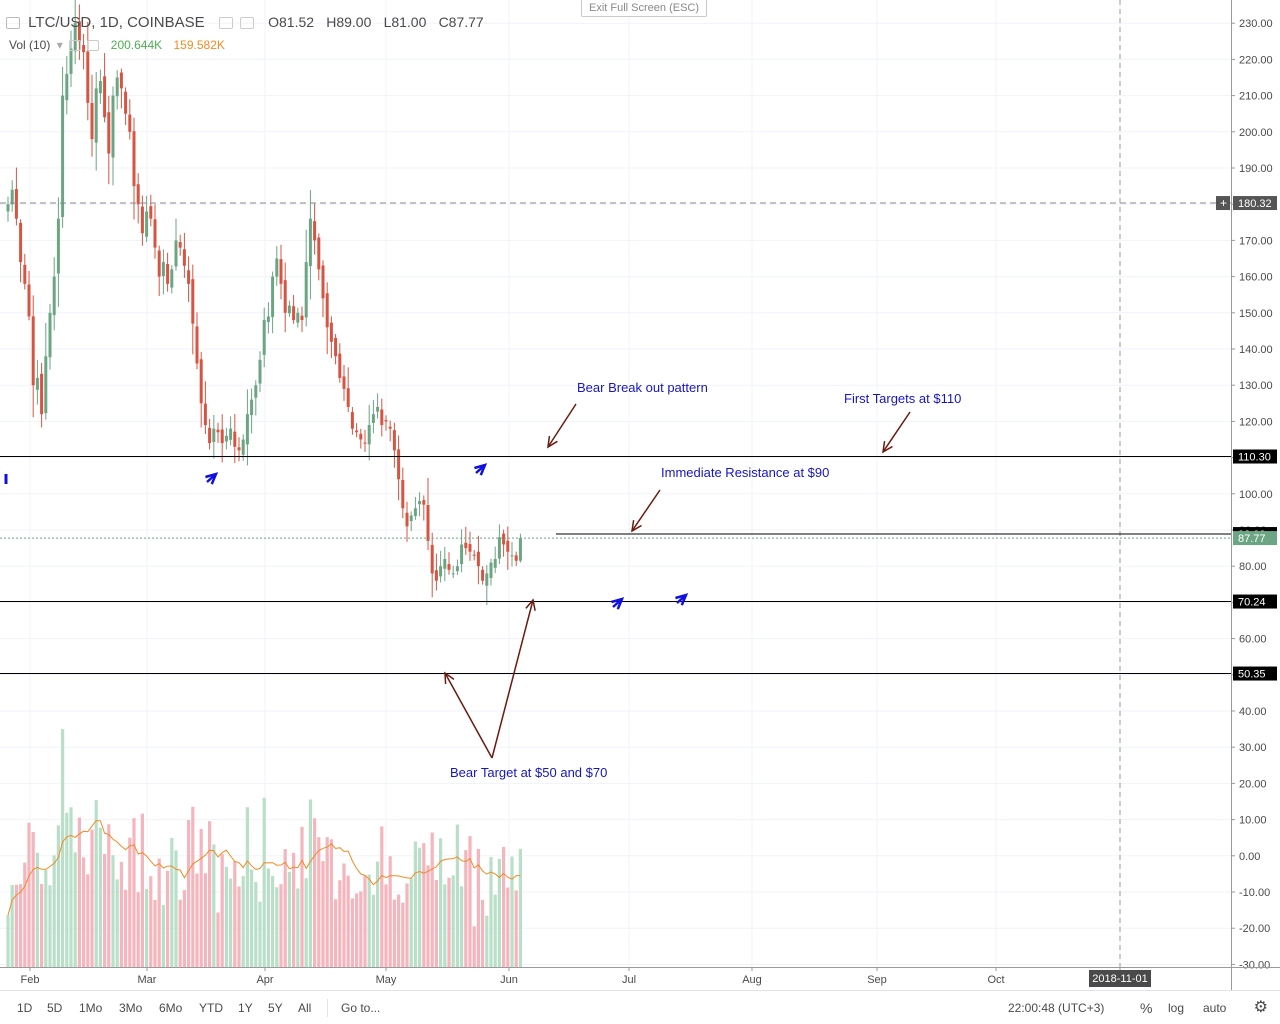 This screenshot has height=1024, width=1280. Describe the element at coordinates (1253, 748) in the screenshot. I see `y-tick-label: 30.00` at that location.